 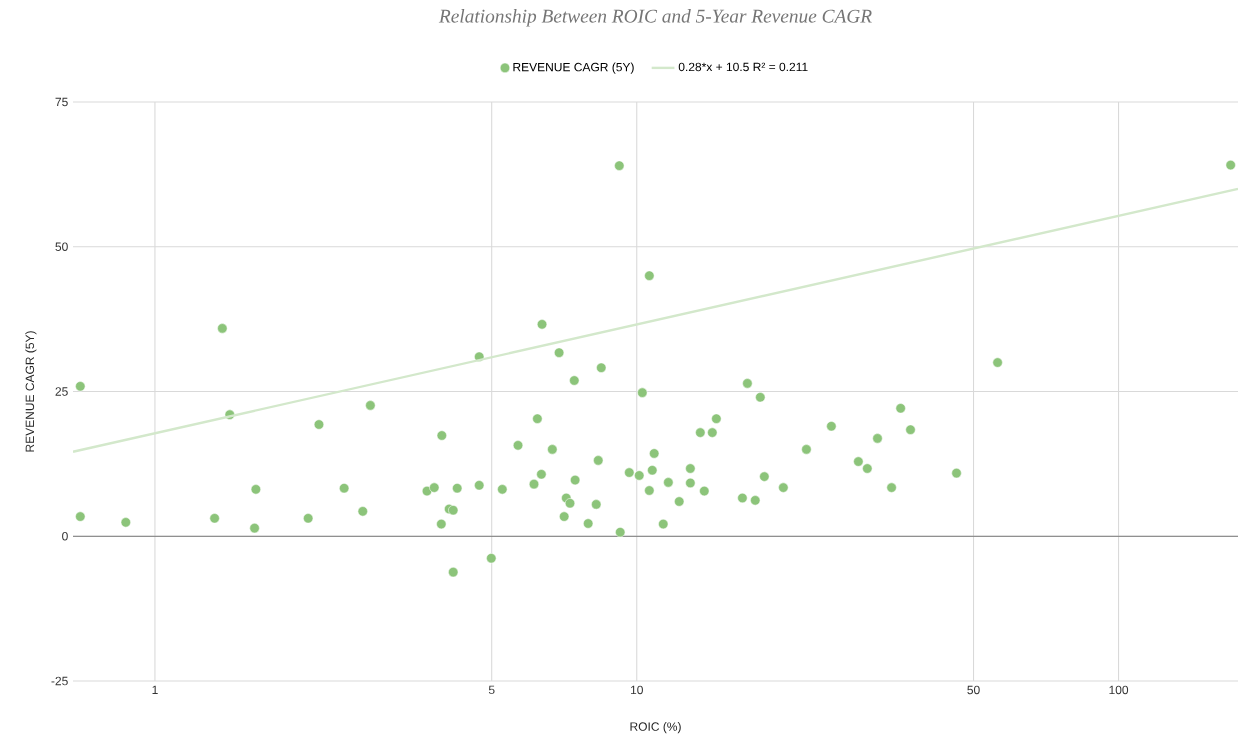 I want to click on y-tick-label: -25, so click(x=59, y=681).